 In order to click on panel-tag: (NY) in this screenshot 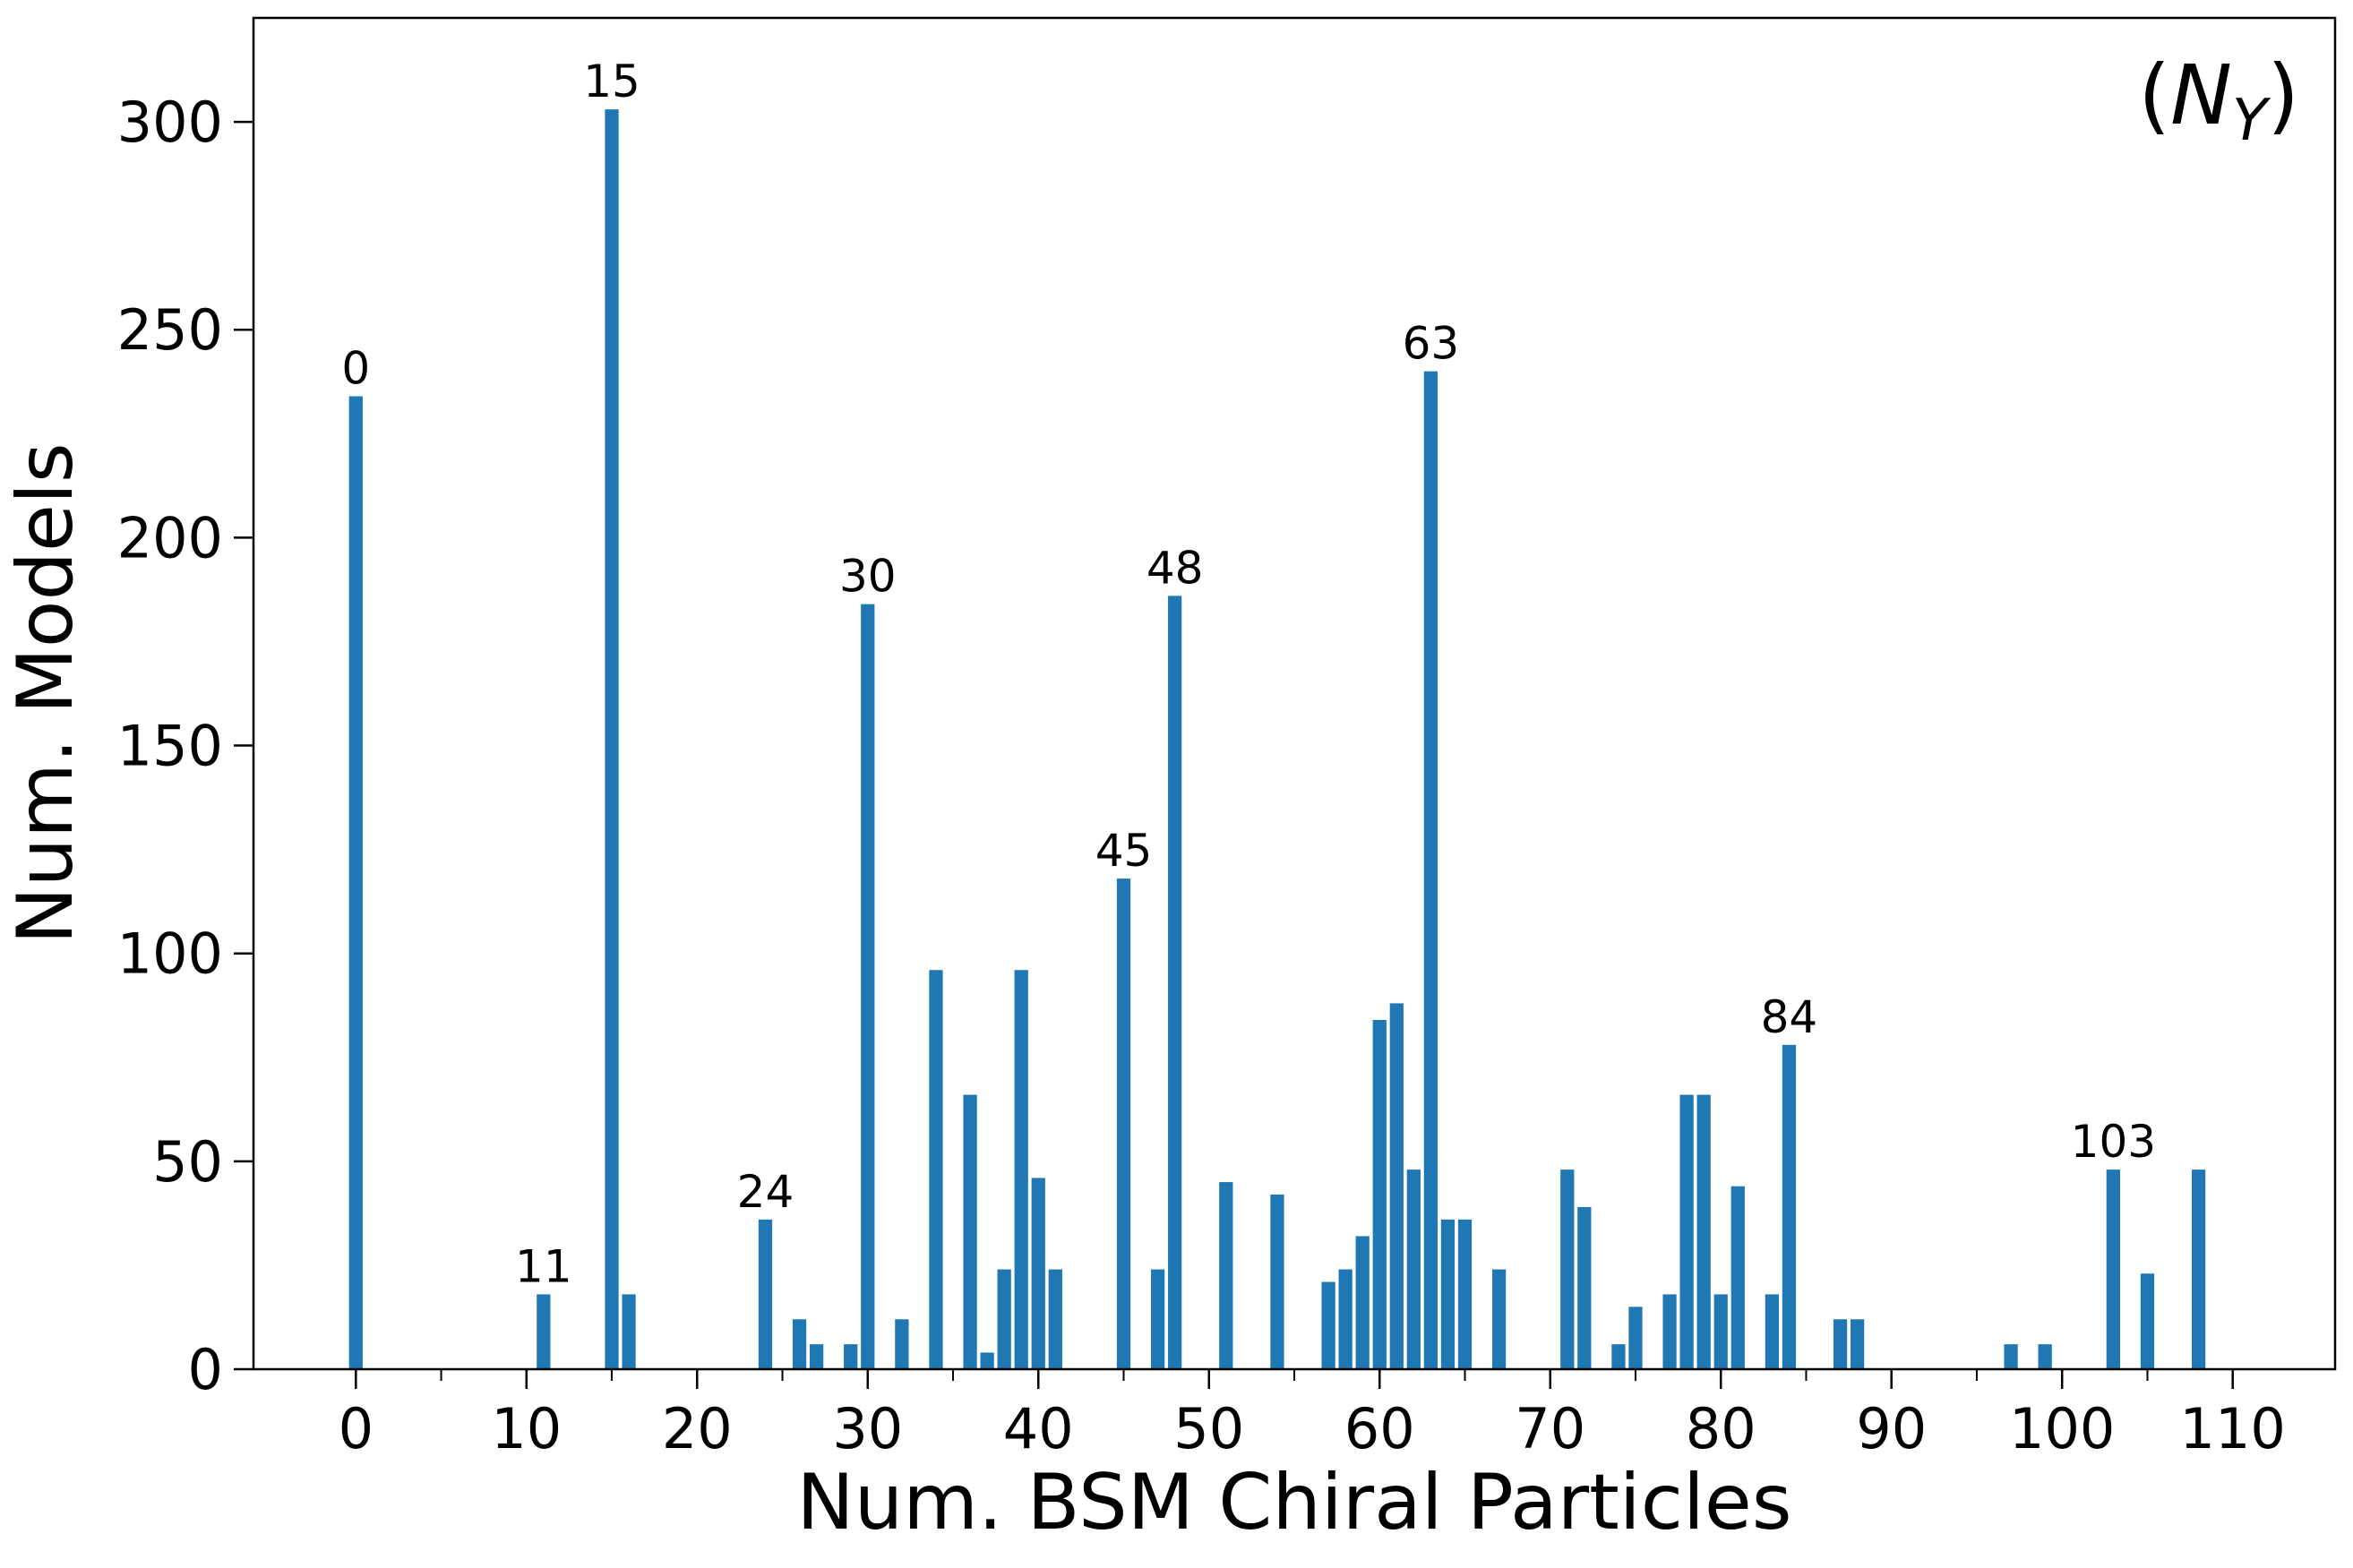, I will do `click(2218, 101)`.